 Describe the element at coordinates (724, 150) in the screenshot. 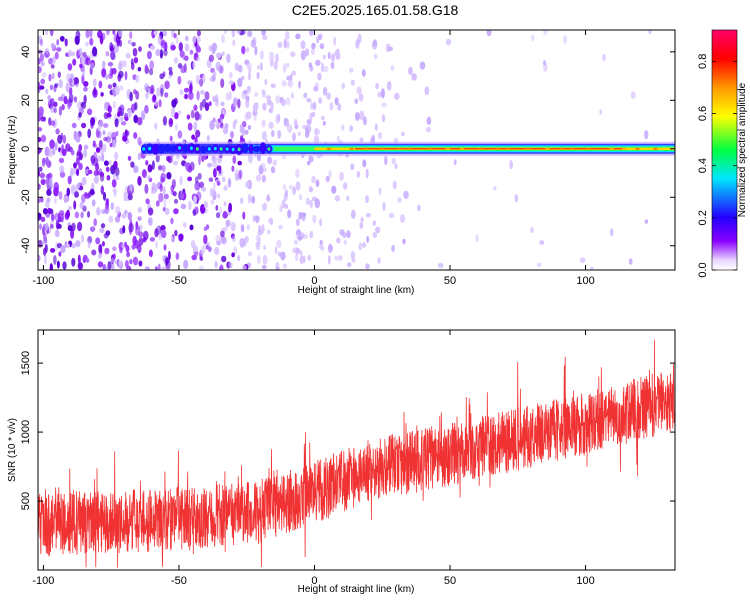

I see `colorbar-frame` at that location.